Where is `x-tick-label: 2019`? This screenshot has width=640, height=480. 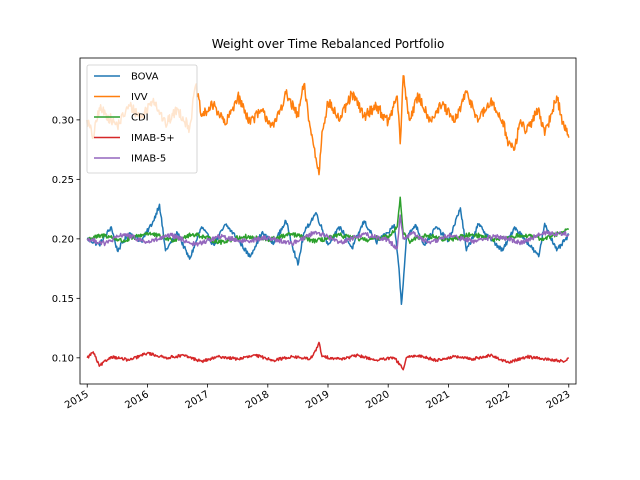 x-tick-label: 2019 is located at coordinates (318, 400).